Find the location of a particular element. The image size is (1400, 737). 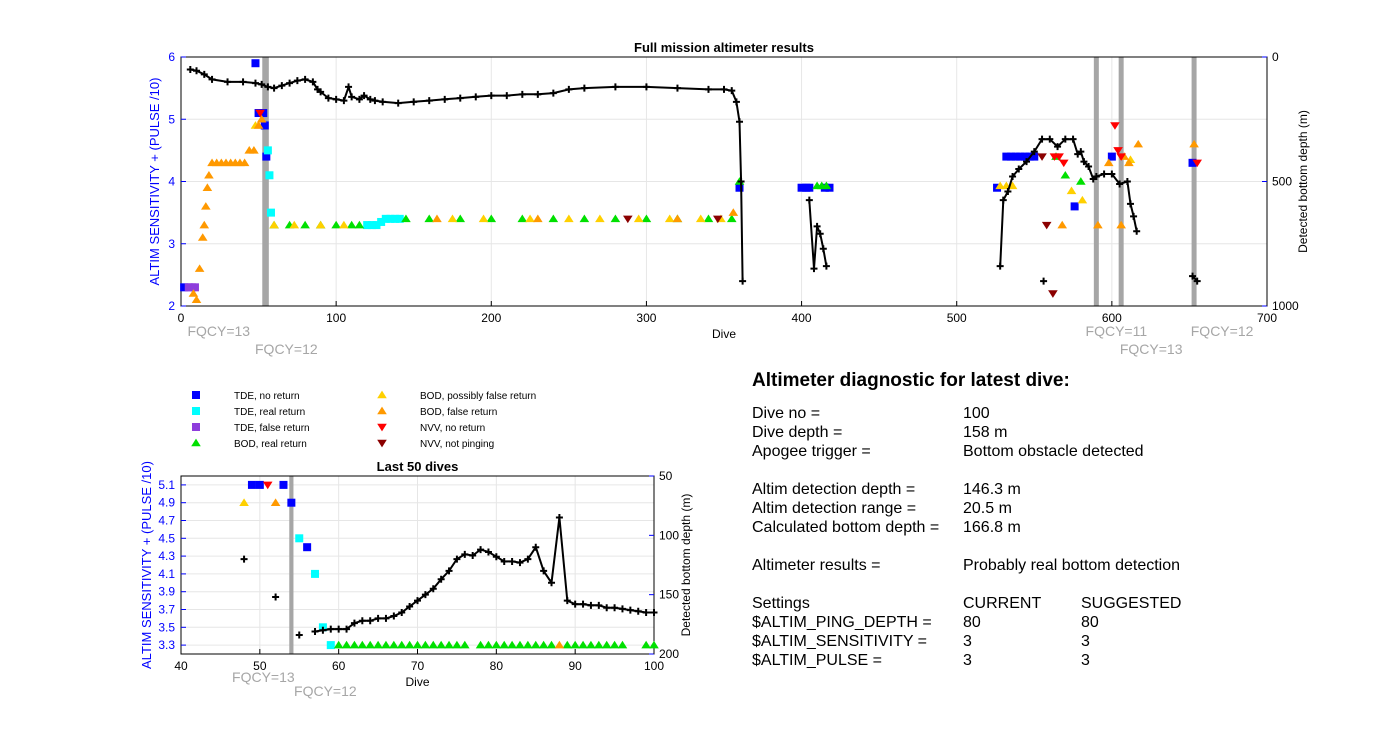

x-axis-tick-label: 40 is located at coordinates (181, 666).